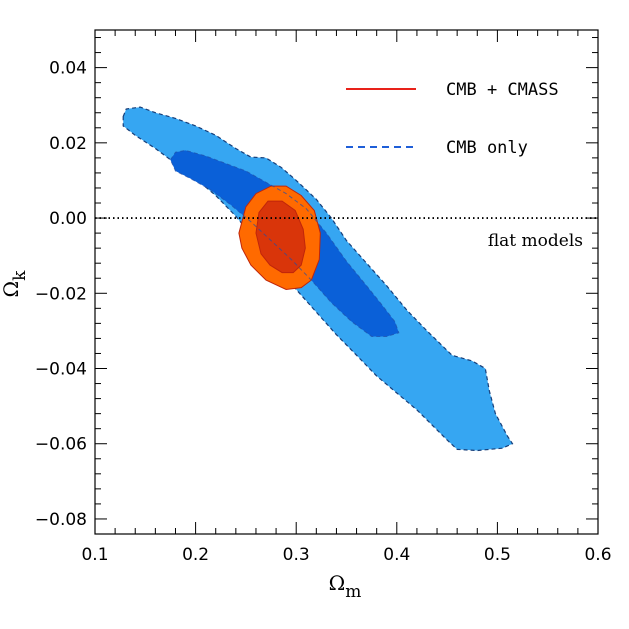 Image resolution: width=629 pixels, height=629 pixels. I want to click on cmb-cmass-inner-outline, so click(280, 237).